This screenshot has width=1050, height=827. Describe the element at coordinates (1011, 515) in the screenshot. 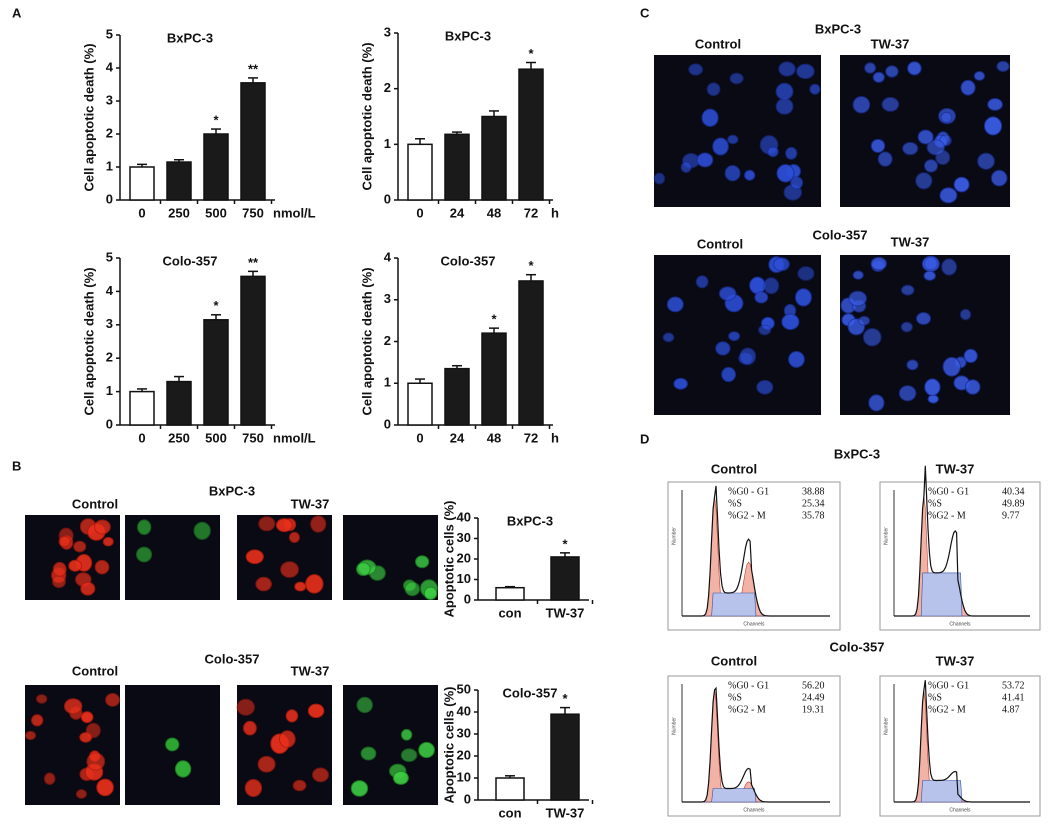

I see `stat-value: 9.77` at that location.